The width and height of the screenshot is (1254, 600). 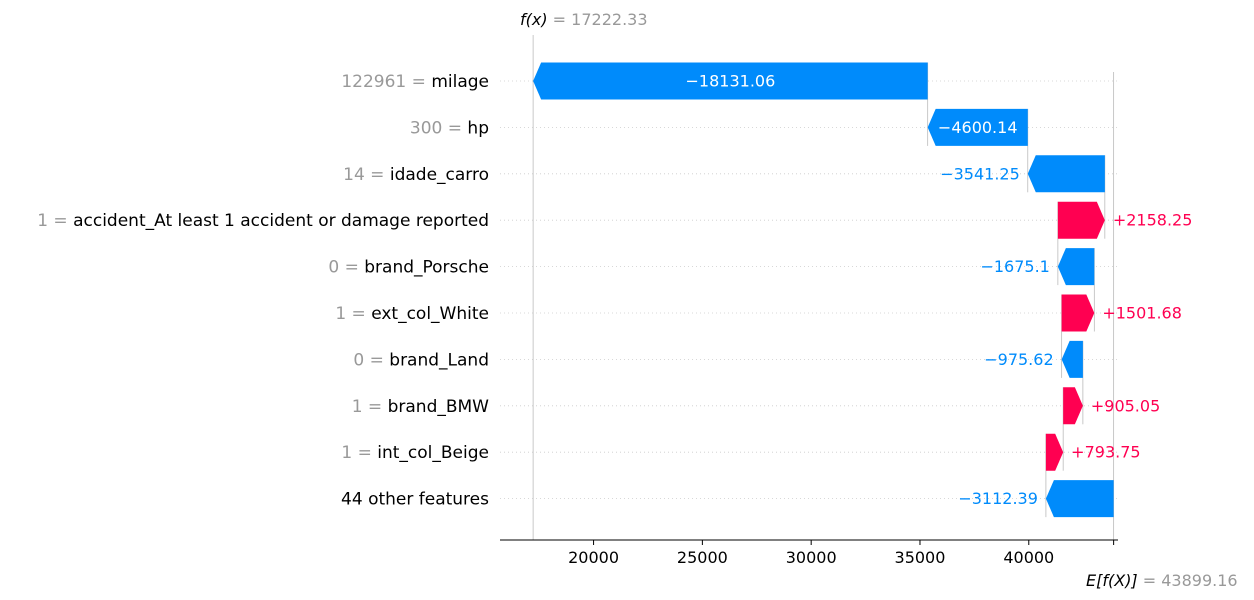 I want to click on feature-name: idade_carro, so click(x=439, y=175).